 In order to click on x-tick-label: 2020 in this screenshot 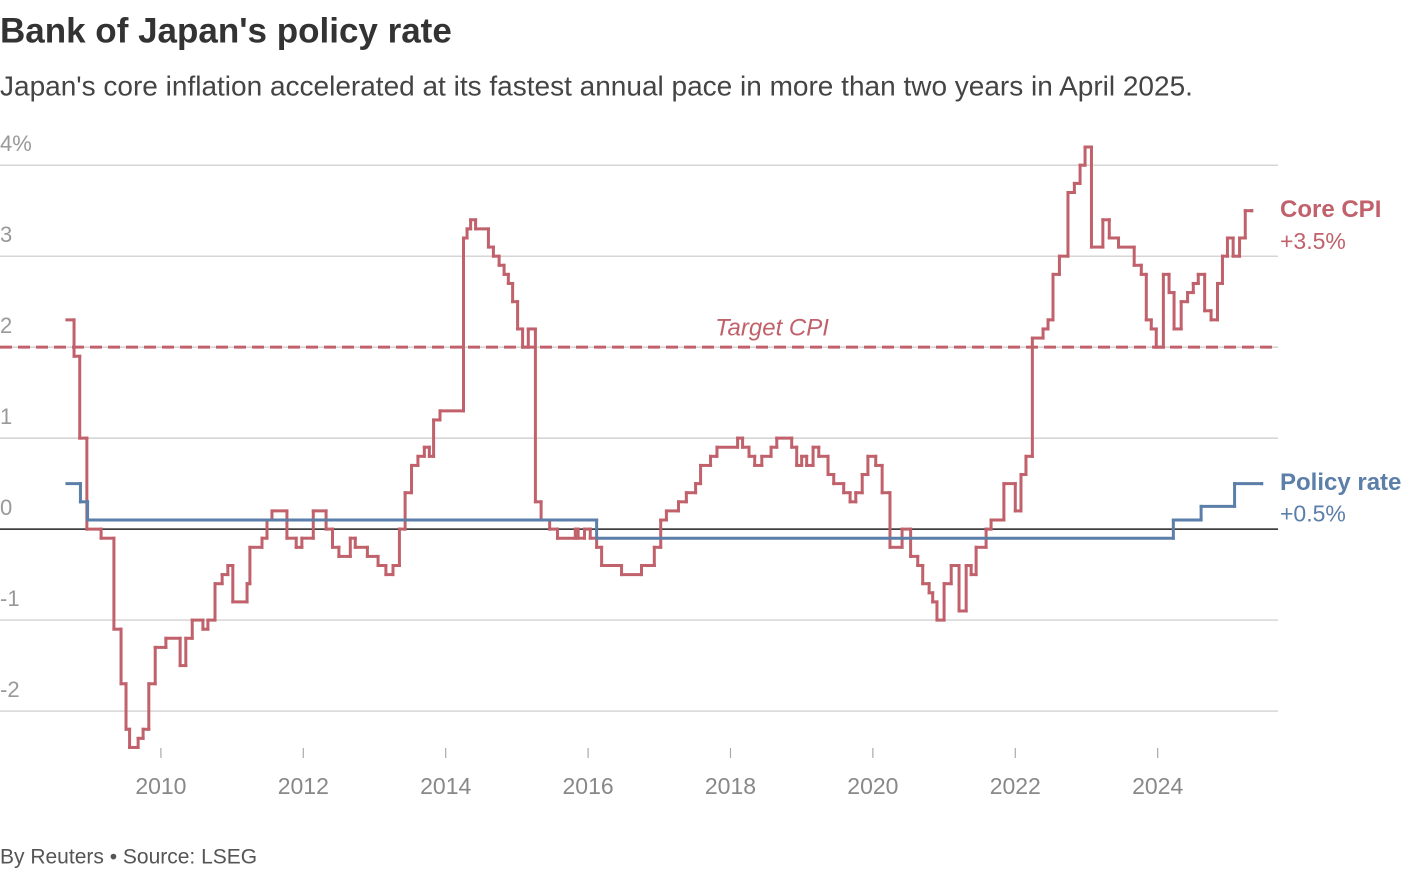, I will do `click(872, 786)`.